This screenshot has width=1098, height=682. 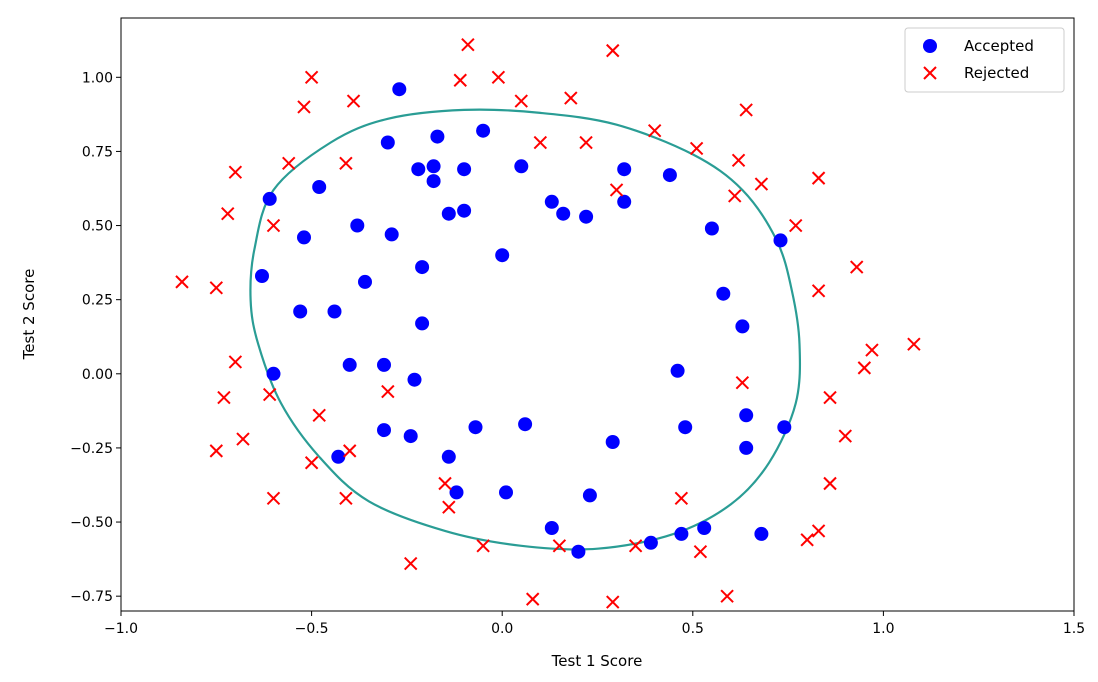 I want to click on x-tick-label: 1.5, so click(x=1074, y=629).